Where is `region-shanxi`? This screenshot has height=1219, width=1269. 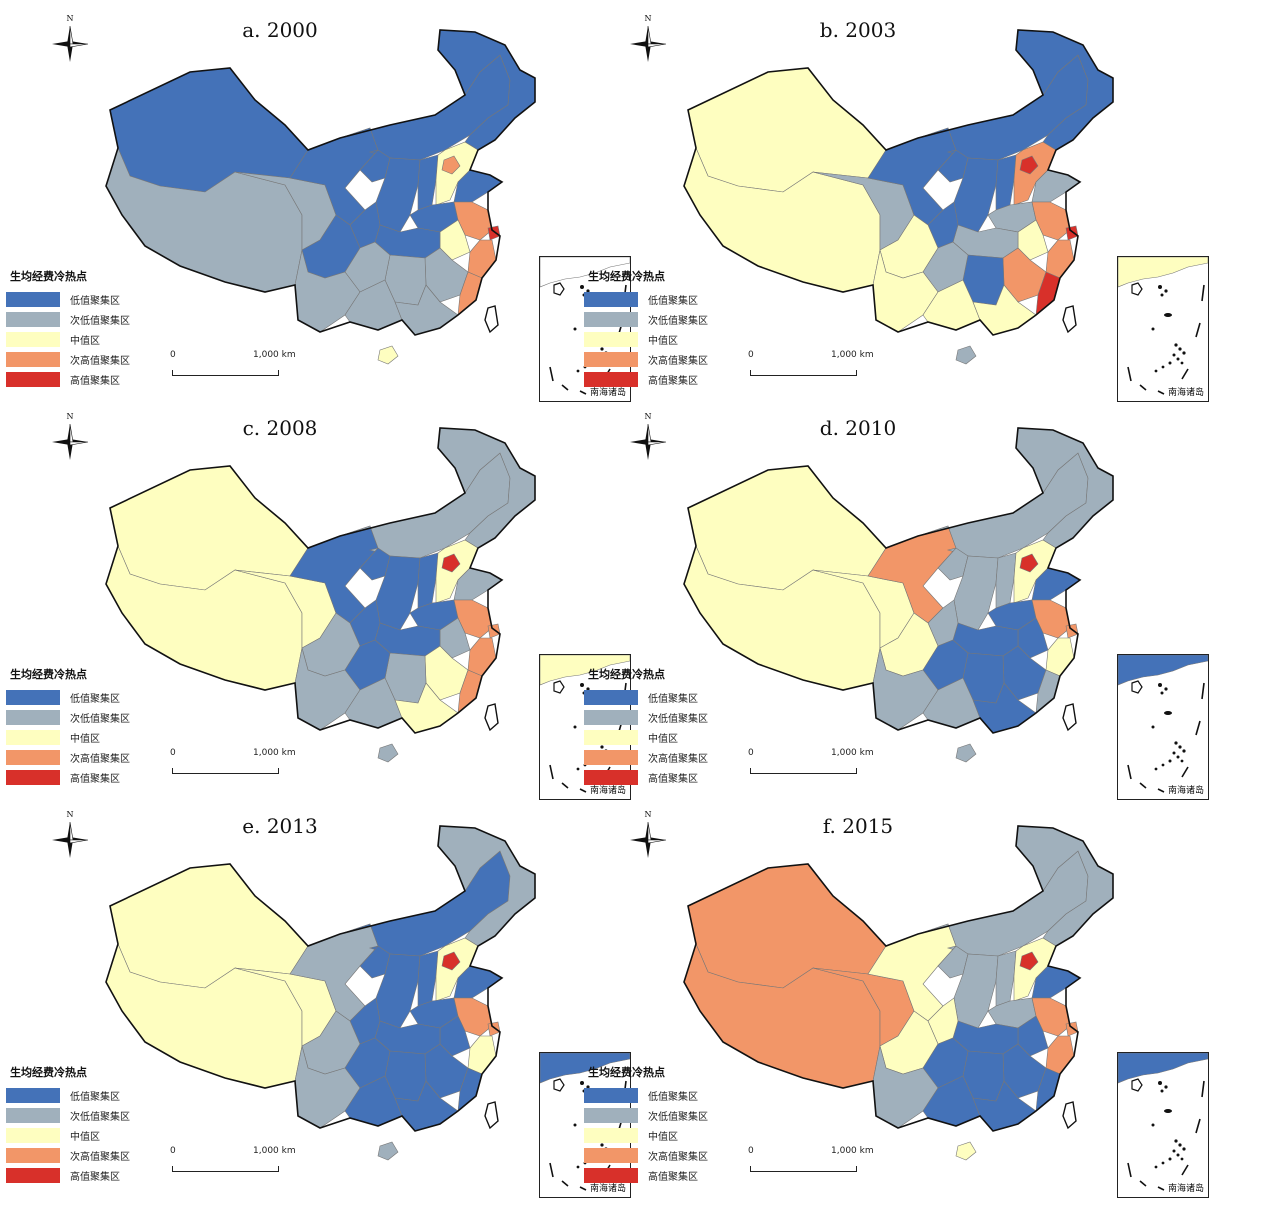 region-shanxi is located at coordinates (428, 580).